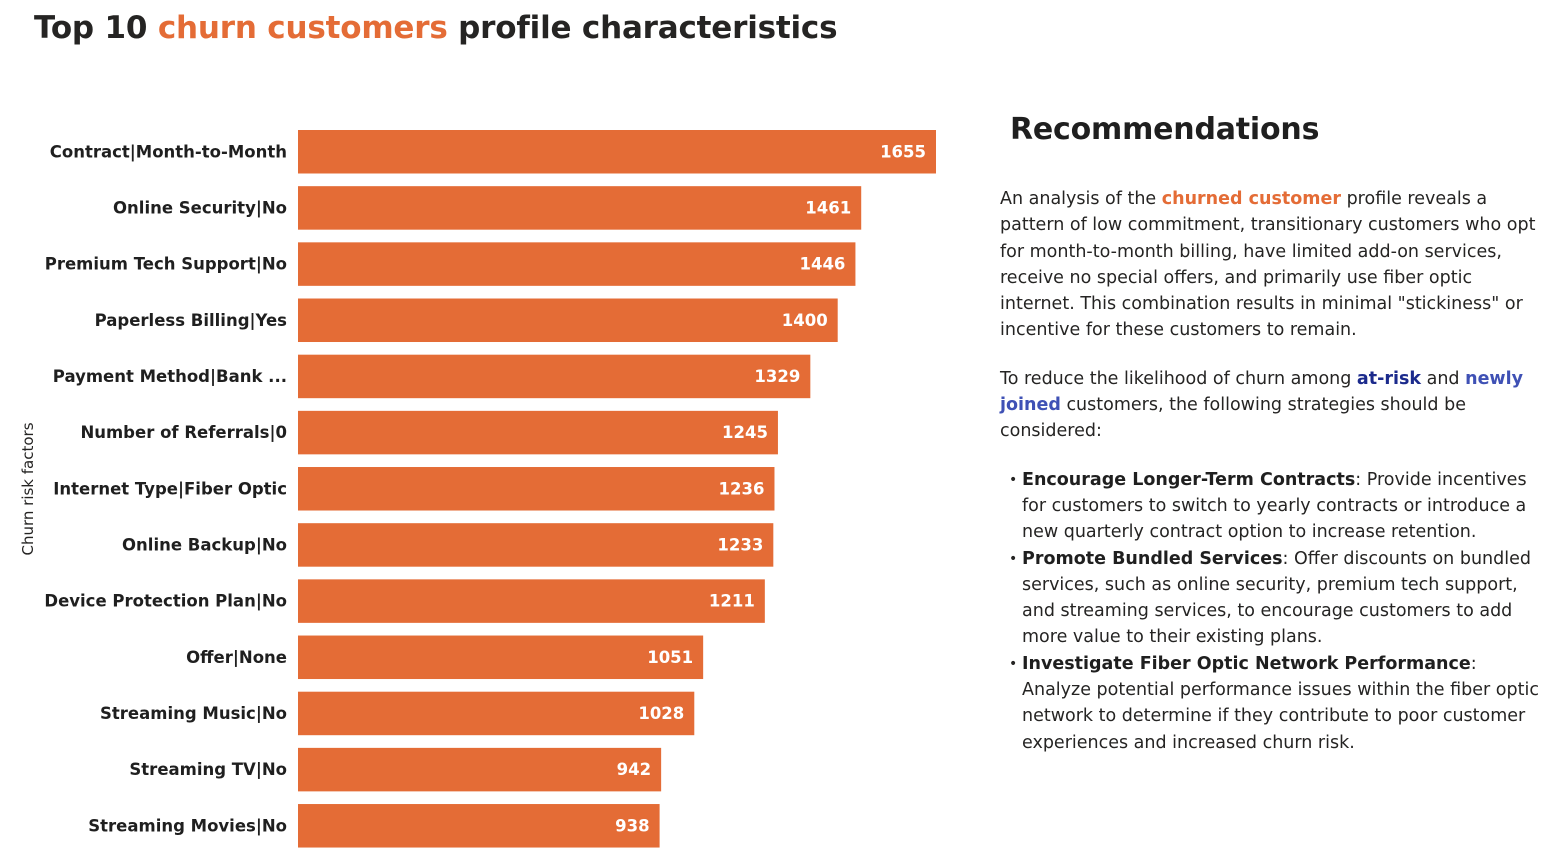 This screenshot has width=1567, height=859. I want to click on data-label: 1446, so click(822, 264).